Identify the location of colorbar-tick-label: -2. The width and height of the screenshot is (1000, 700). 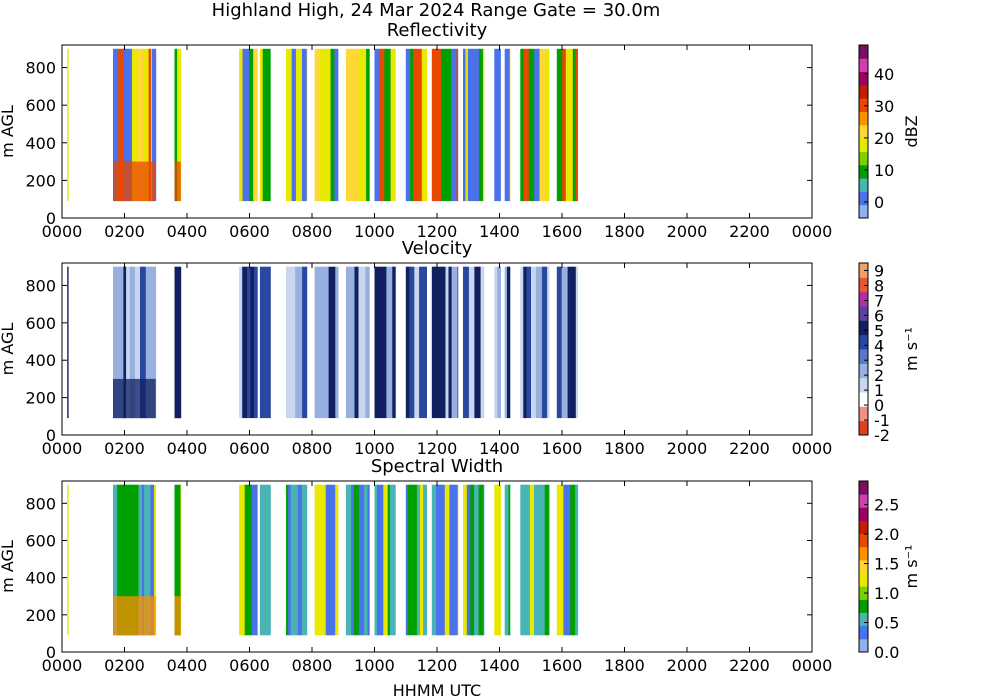
(882, 435).